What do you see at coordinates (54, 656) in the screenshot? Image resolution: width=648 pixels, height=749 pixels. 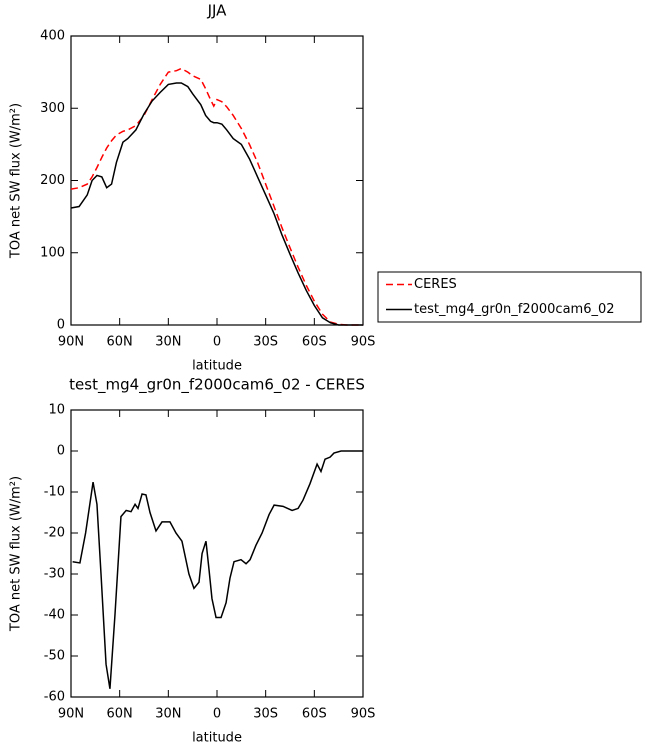 I see `y-tick-label: -50` at bounding box center [54, 656].